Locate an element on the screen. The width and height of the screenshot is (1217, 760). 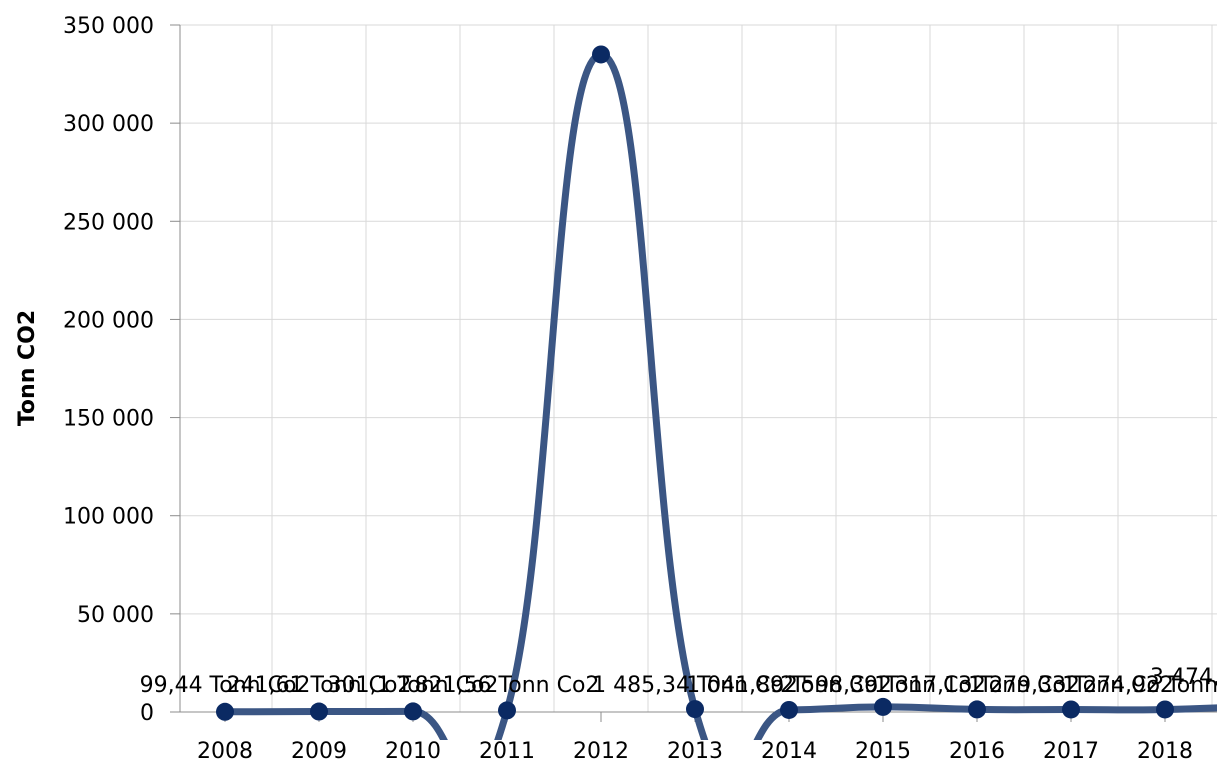
data-label-2008: 99,44 Tonn Co2 is located at coordinates (225, 685).